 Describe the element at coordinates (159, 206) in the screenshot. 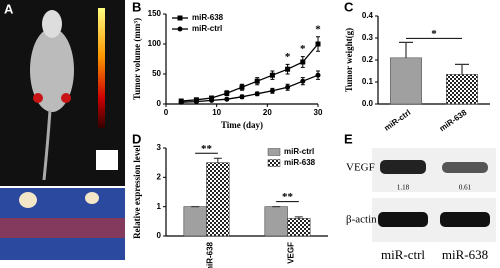

I see `y-tick-label: 1` at that location.